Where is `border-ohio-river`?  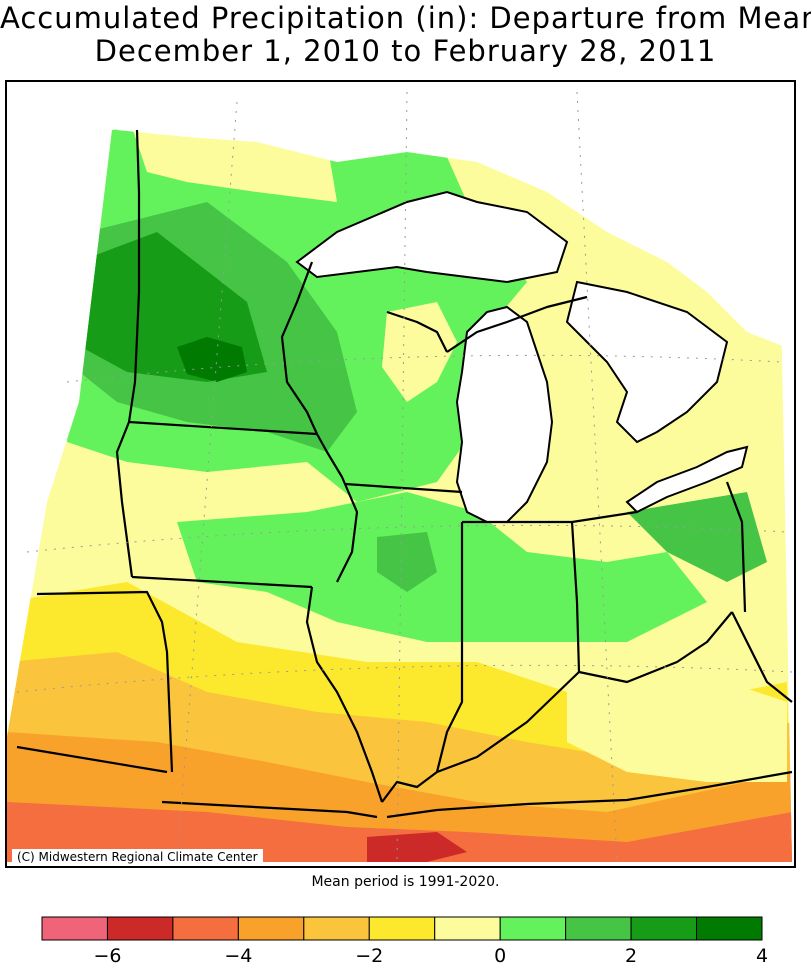 border-ohio-river is located at coordinates (584, 692).